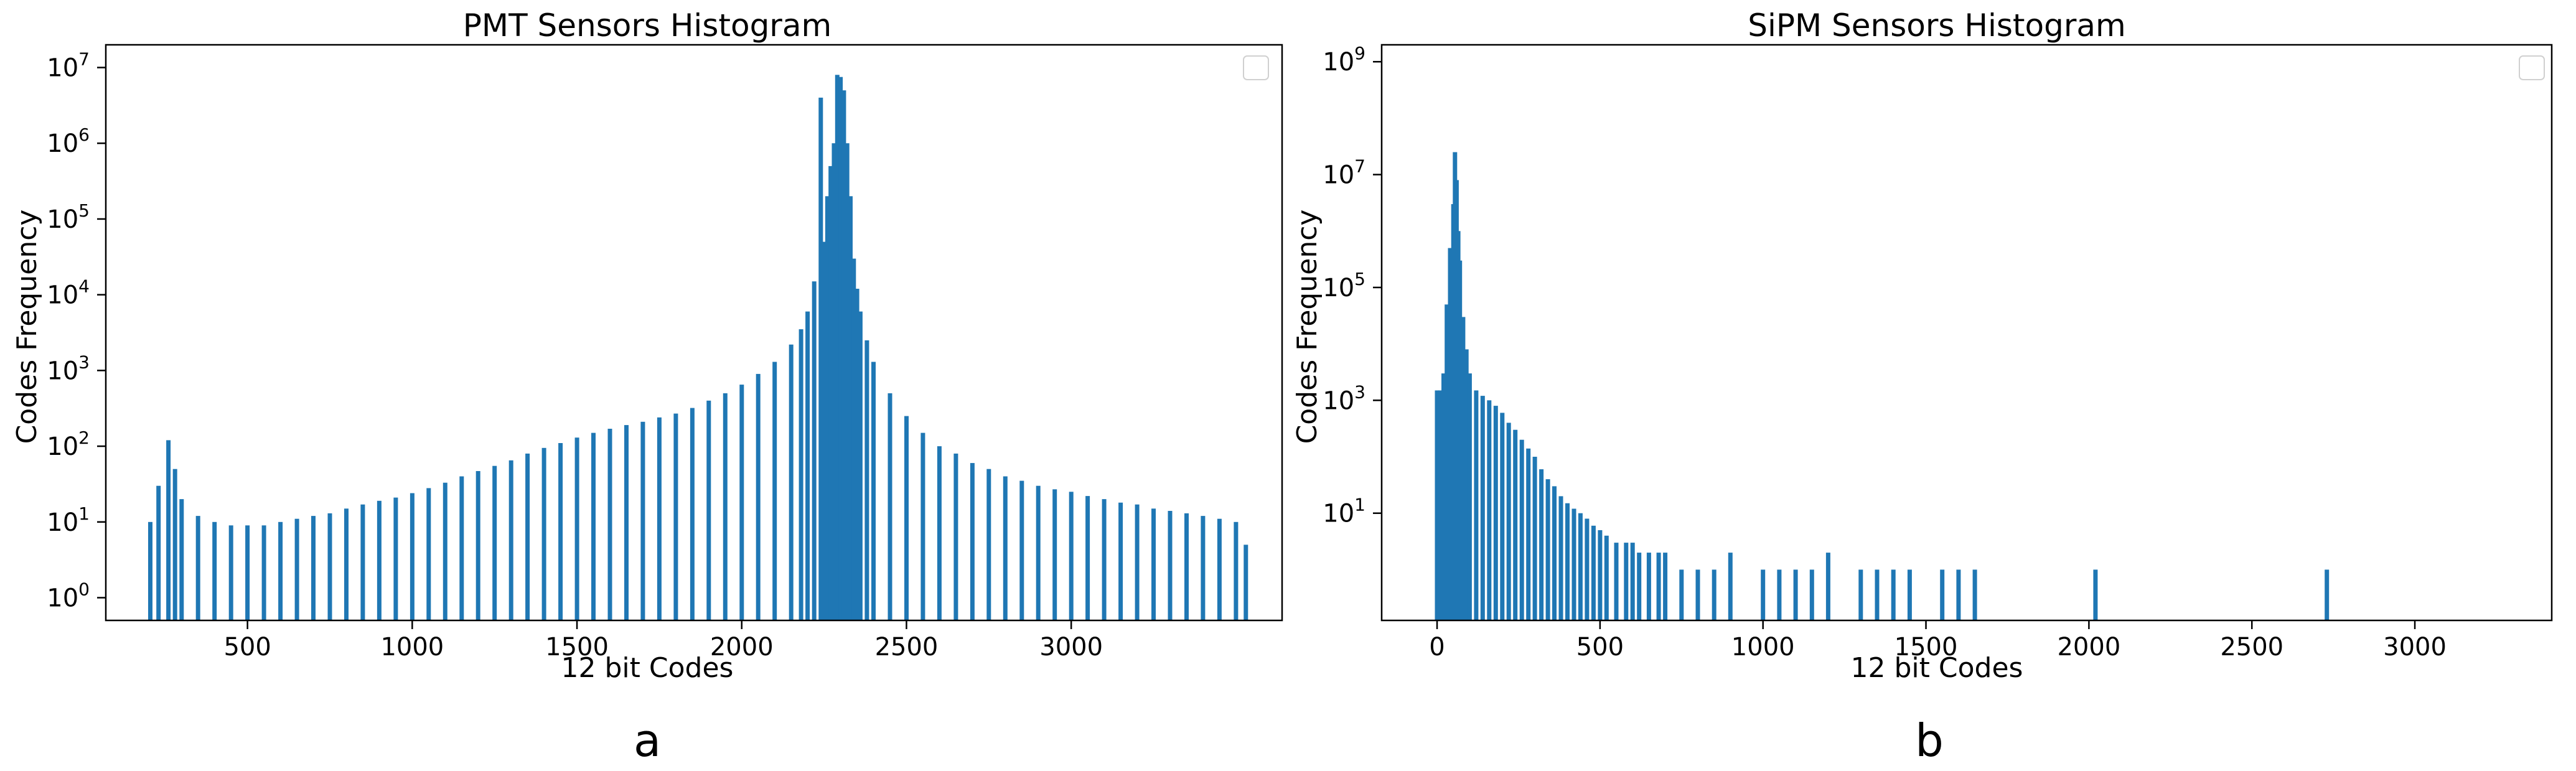  I want to click on pmt-x-tick-label: 1000, so click(412, 647).